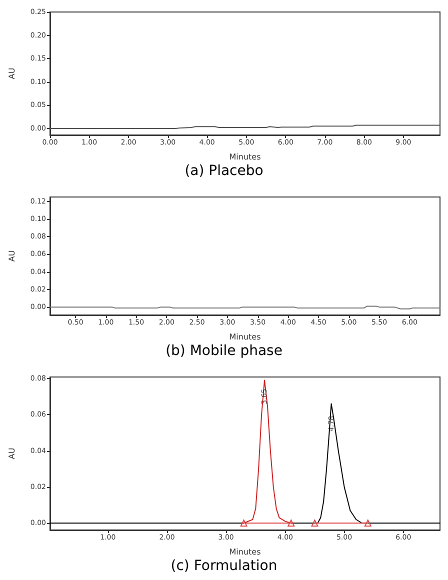 This screenshot has width=448, height=580. Describe the element at coordinates (224, 566) in the screenshot. I see `text: (c) Formulation` at that location.